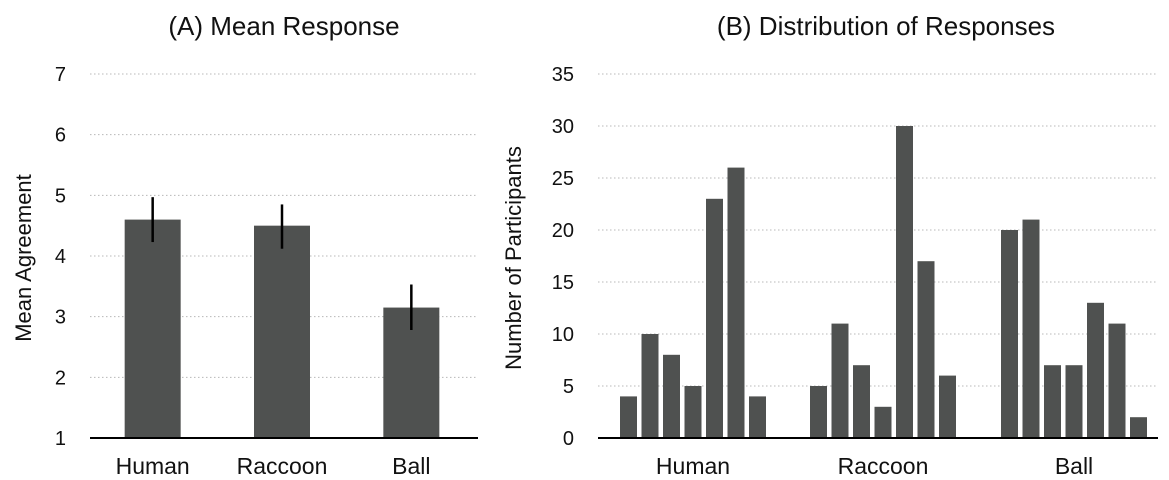 The width and height of the screenshot is (1169, 480). I want to click on panel-a-y-tick-label: 7, so click(60, 75).